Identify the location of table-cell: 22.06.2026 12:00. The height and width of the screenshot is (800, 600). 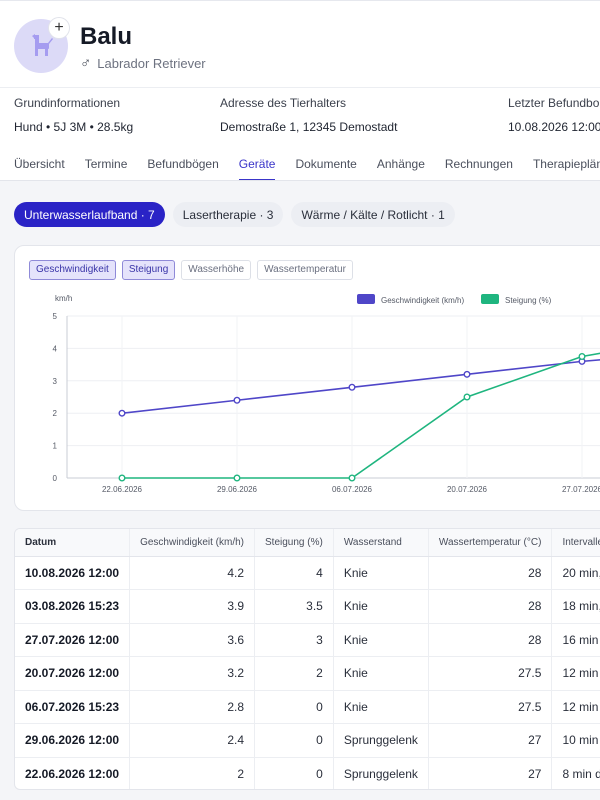
(73, 773).